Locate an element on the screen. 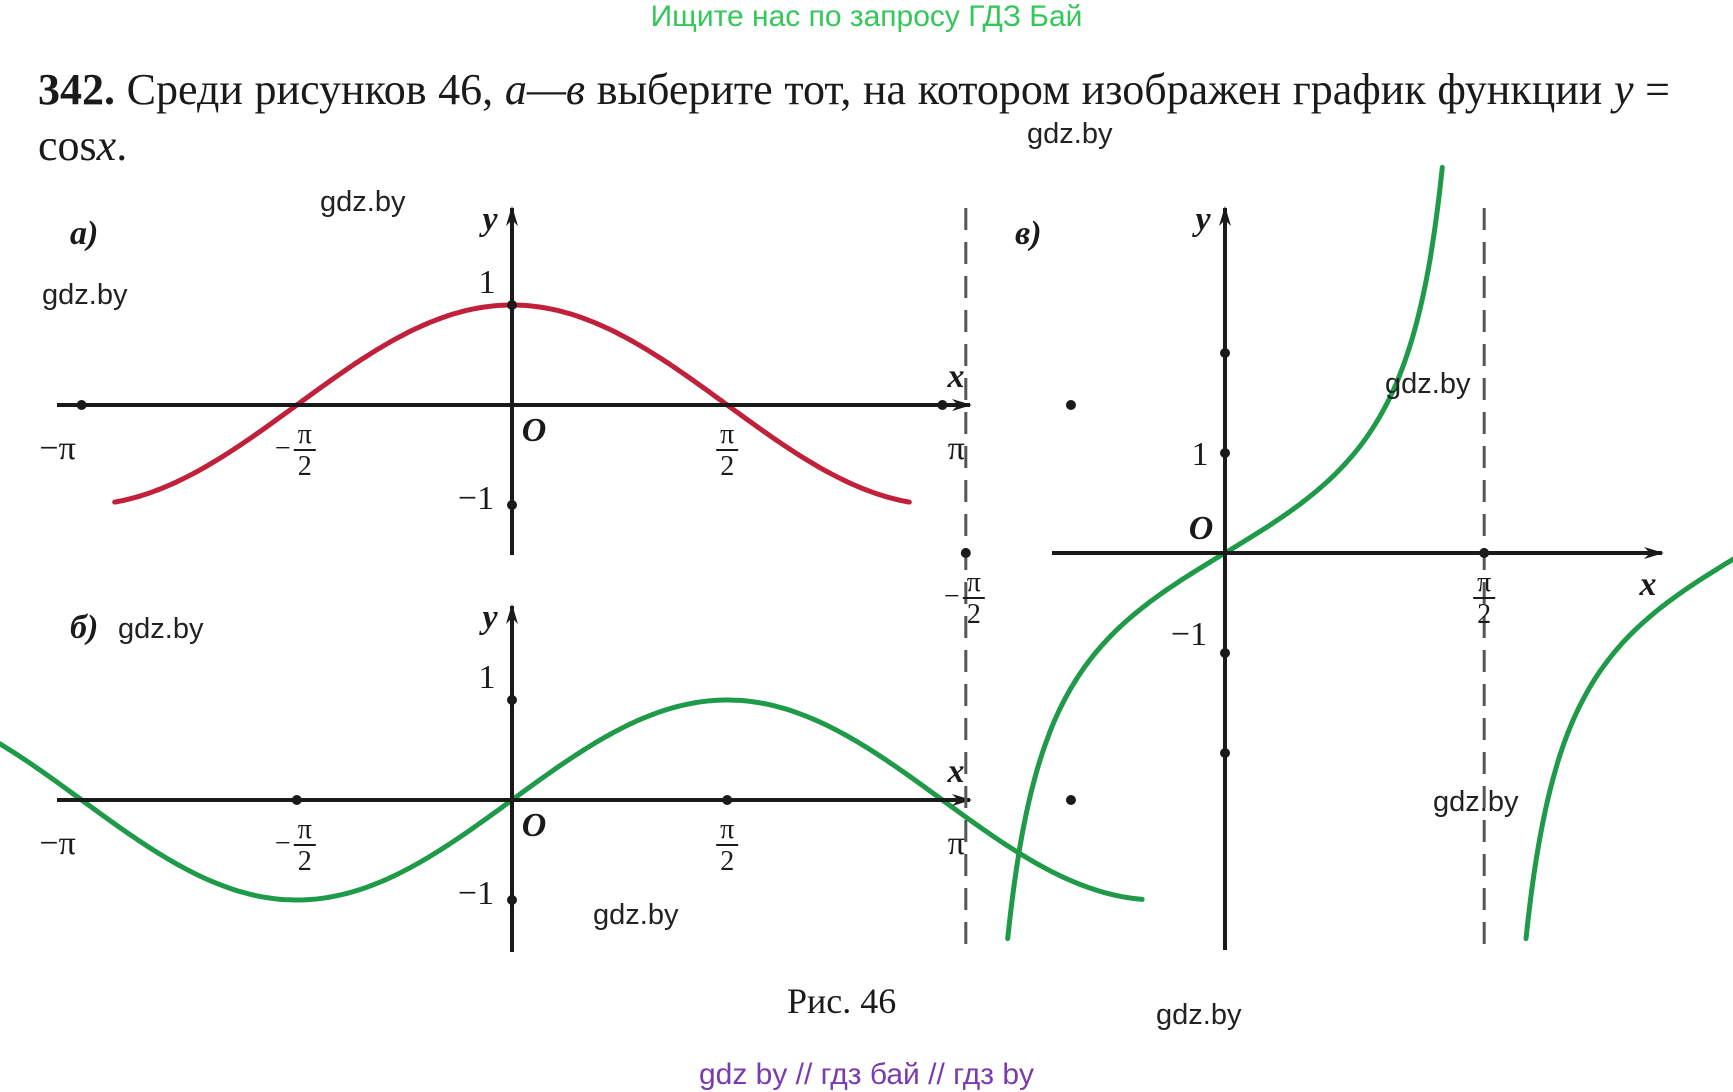 Image resolution: width=1733 pixels, height=1092 pixels. figure-caption: Рис. 46 is located at coordinates (842, 1001).